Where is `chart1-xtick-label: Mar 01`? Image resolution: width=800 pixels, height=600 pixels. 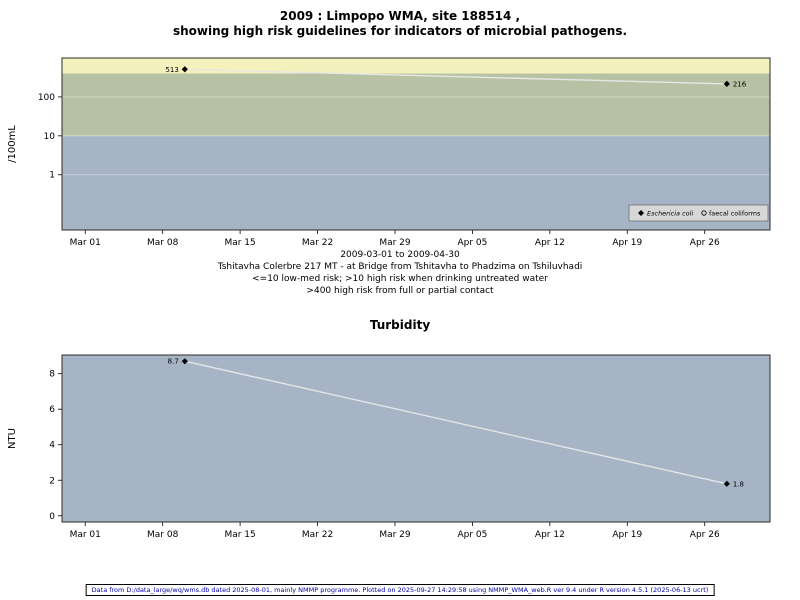 chart1-xtick-label: Mar 01 is located at coordinates (85, 243).